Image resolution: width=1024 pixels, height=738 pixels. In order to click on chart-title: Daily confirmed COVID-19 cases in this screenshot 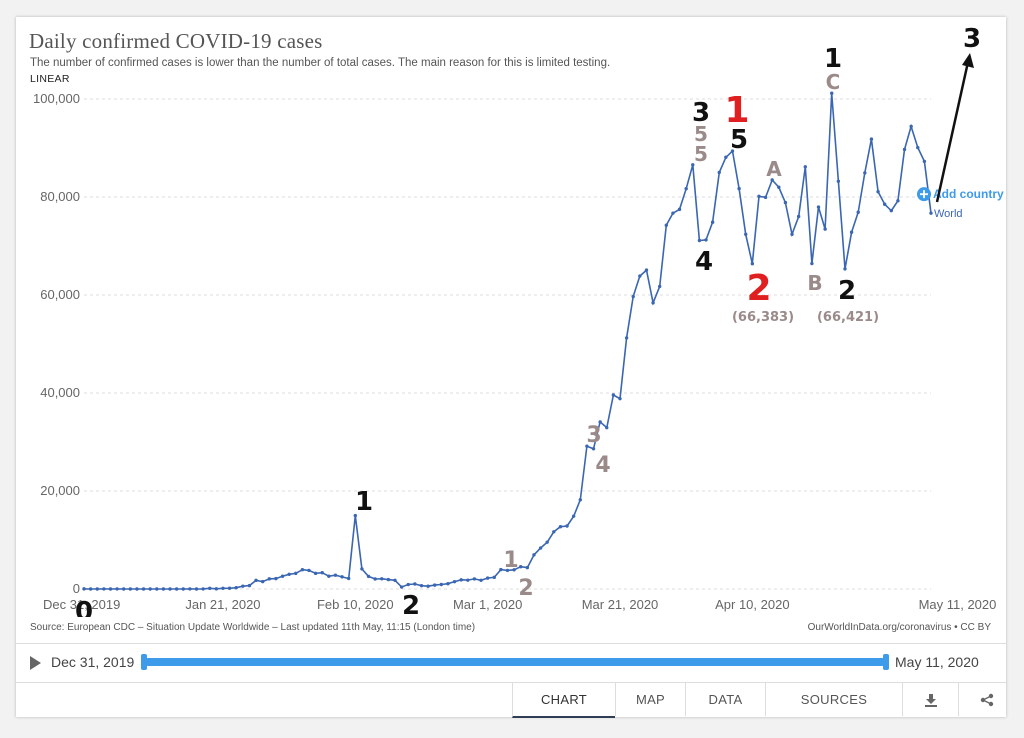, I will do `click(176, 41)`.